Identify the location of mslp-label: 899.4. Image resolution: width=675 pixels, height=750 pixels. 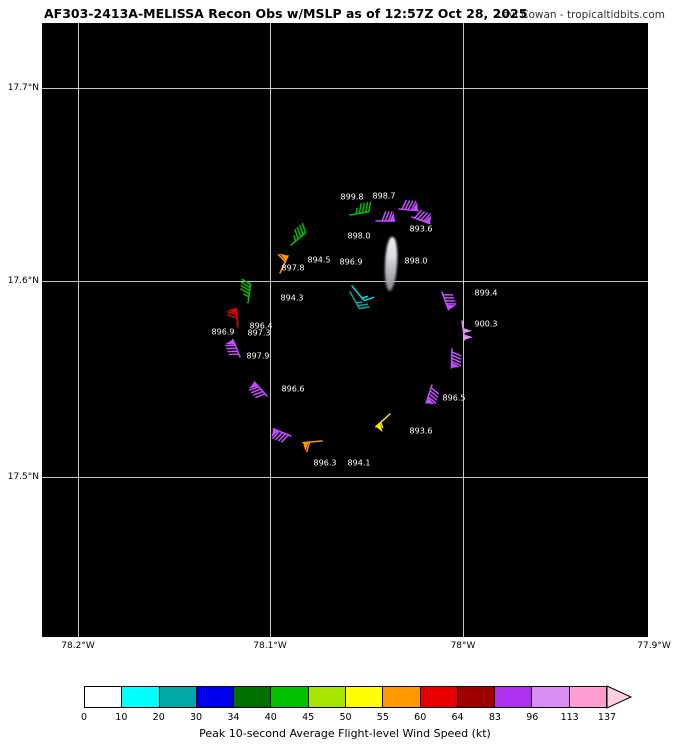
(486, 293).